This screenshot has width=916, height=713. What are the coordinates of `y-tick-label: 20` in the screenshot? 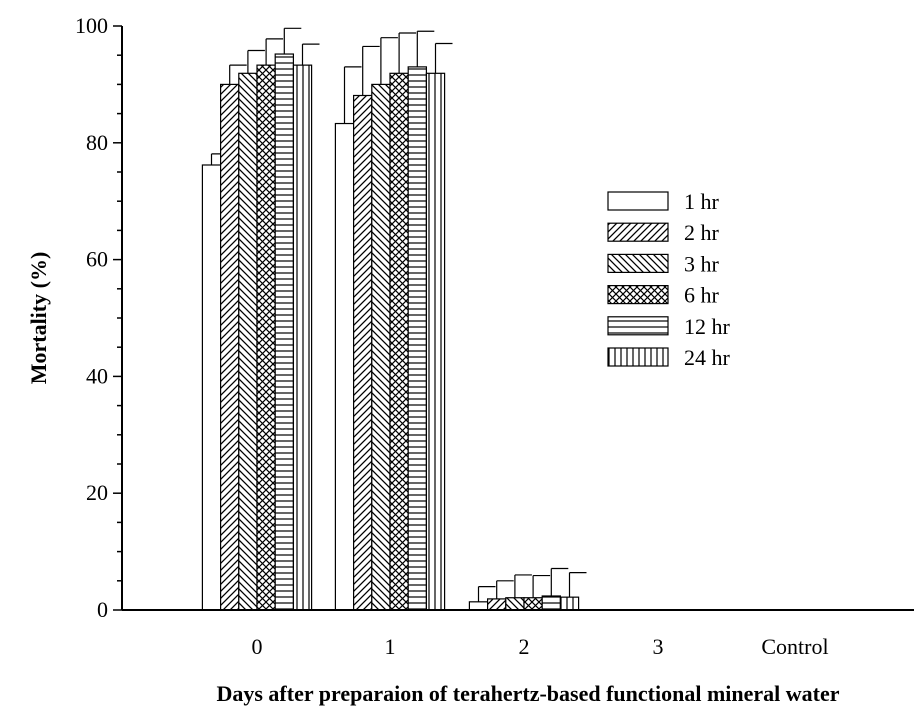 It's located at (97, 492).